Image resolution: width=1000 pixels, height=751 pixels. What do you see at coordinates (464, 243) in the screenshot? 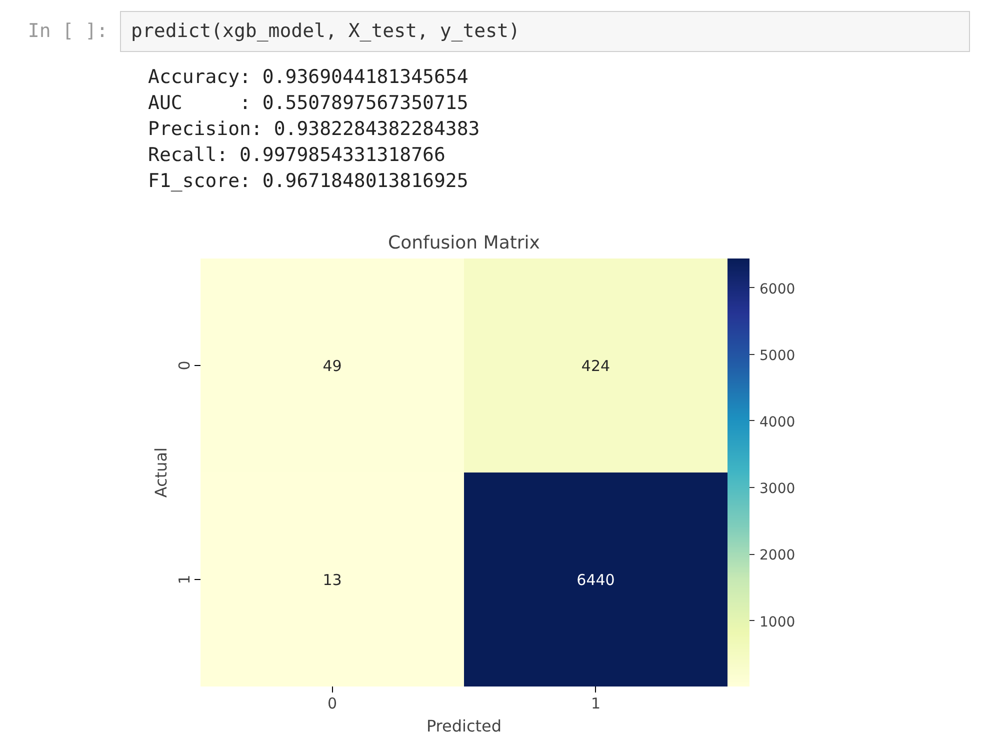
I see `chart-title: Confusion Matrix` at bounding box center [464, 243].